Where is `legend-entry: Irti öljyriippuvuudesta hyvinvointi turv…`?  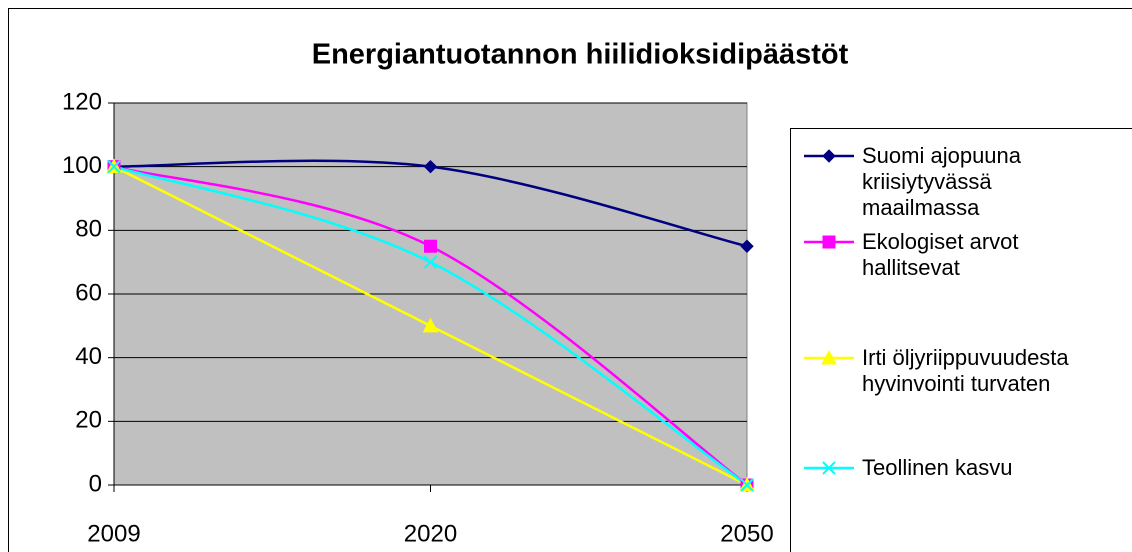 legend-entry: Irti öljyriippuvuudesta hyvinvointi turv… is located at coordinates (965, 371).